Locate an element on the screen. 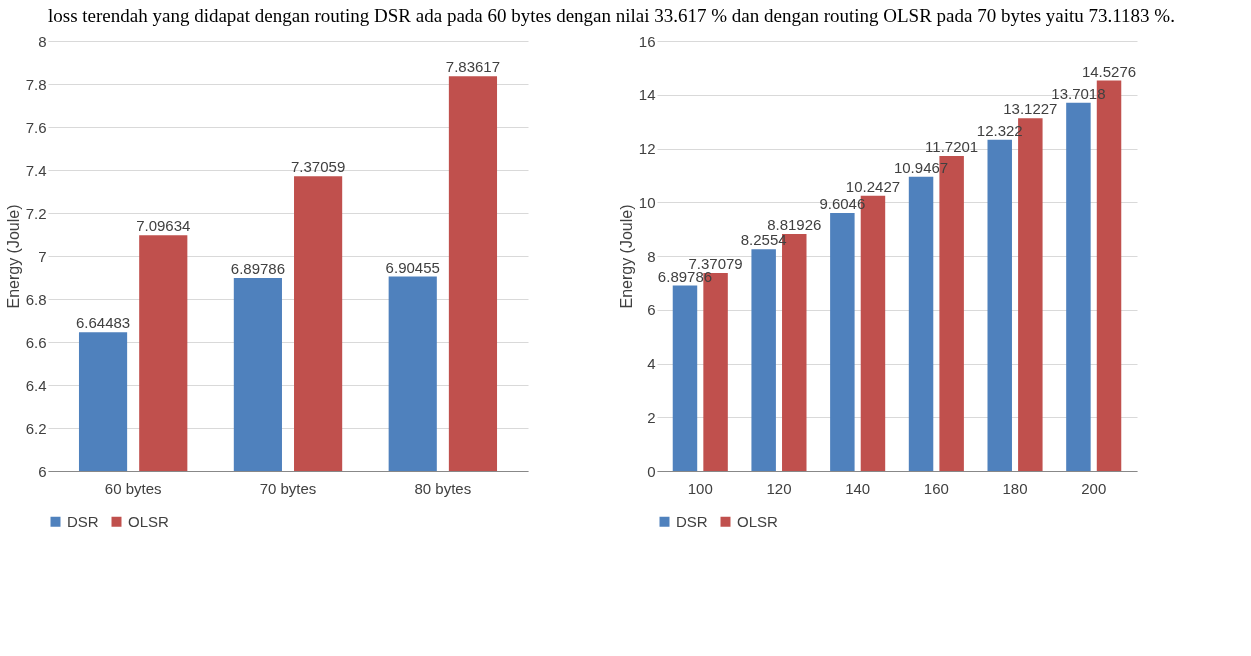 The width and height of the screenshot is (1251, 656). text: loss terendah yang didapat dengan routing DSR ada pada 60 bytes dengan nilai 33.617 % dan dengan routing OLSR pada 70 bytes yaitu 73.1183 %. is located at coordinates (611, 16).